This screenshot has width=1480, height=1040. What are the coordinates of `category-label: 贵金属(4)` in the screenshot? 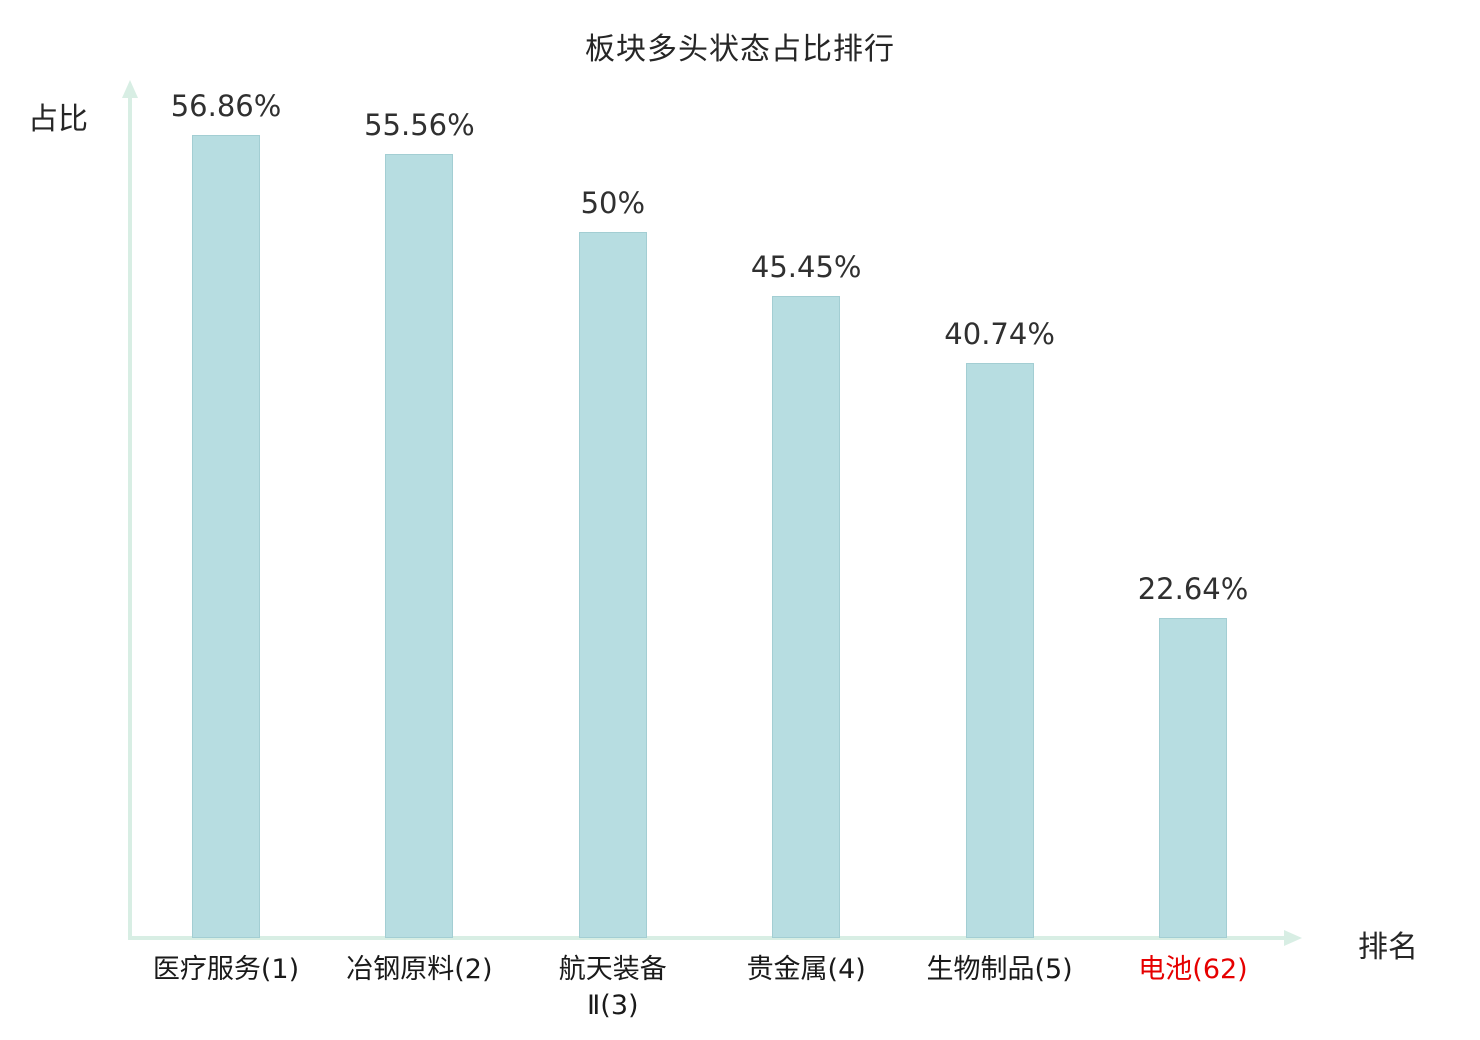 It's located at (806, 969).